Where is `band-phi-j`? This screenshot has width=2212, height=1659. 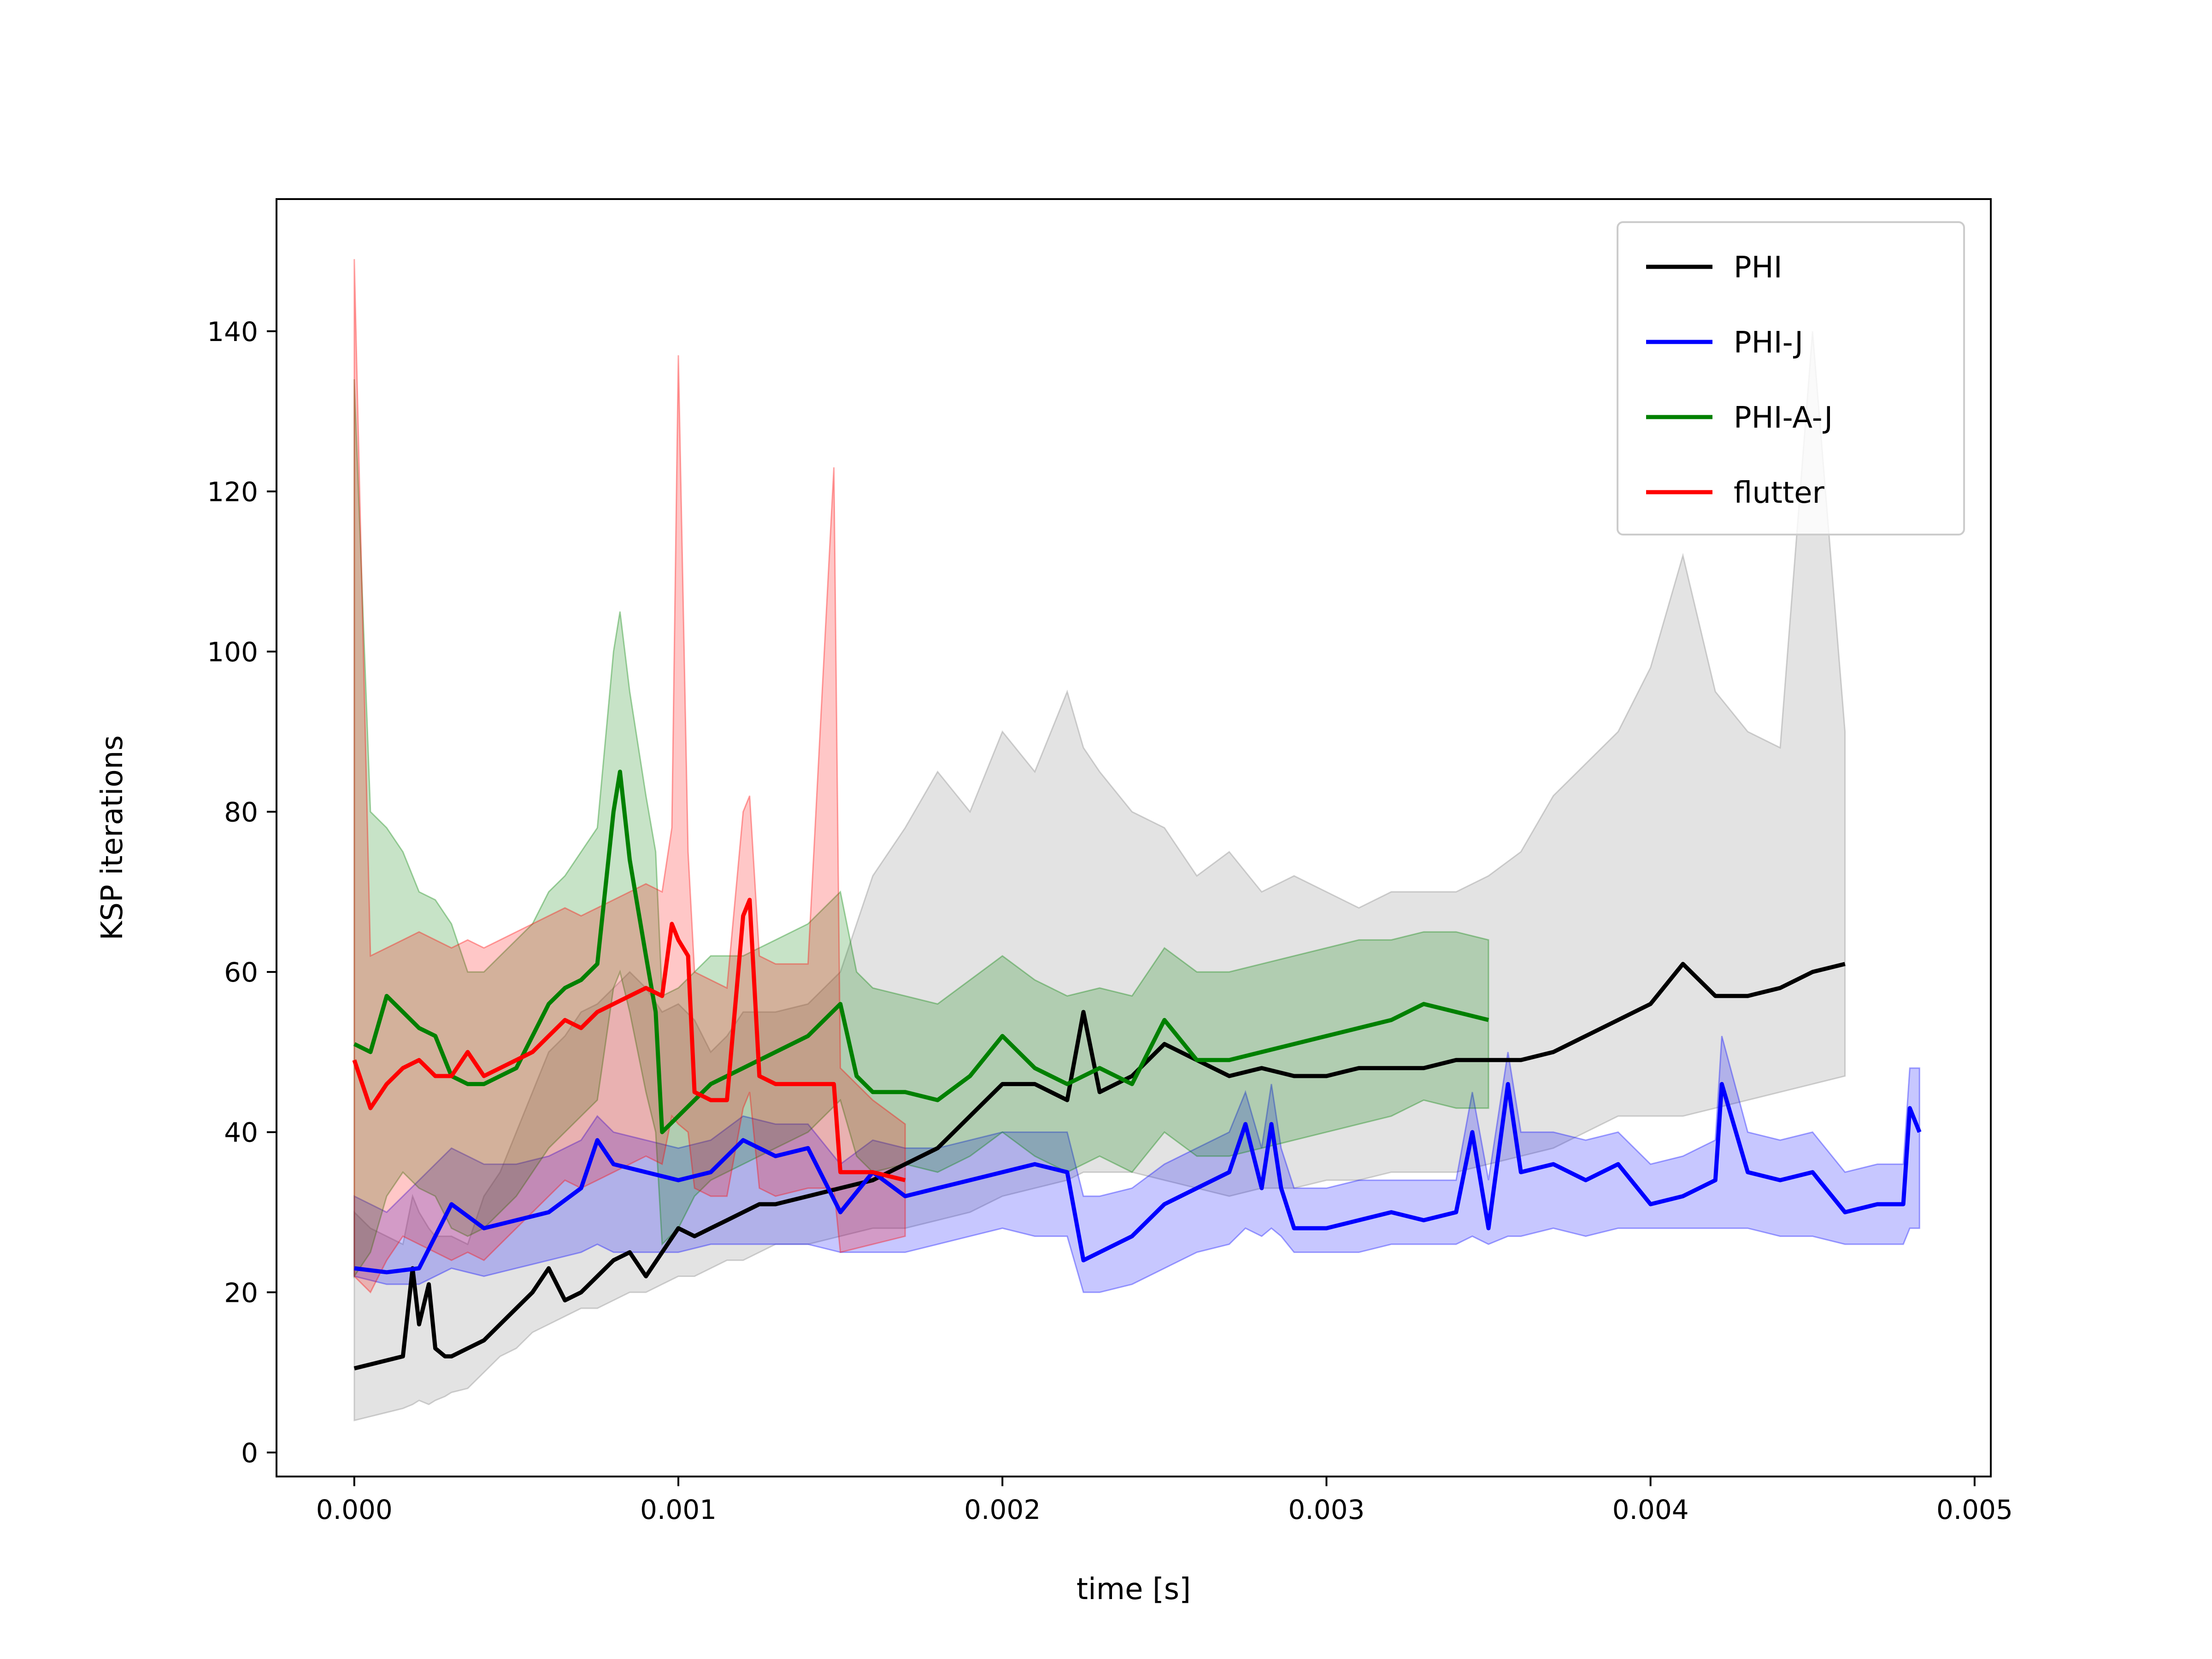
band-phi-j is located at coordinates (1136, 1164).